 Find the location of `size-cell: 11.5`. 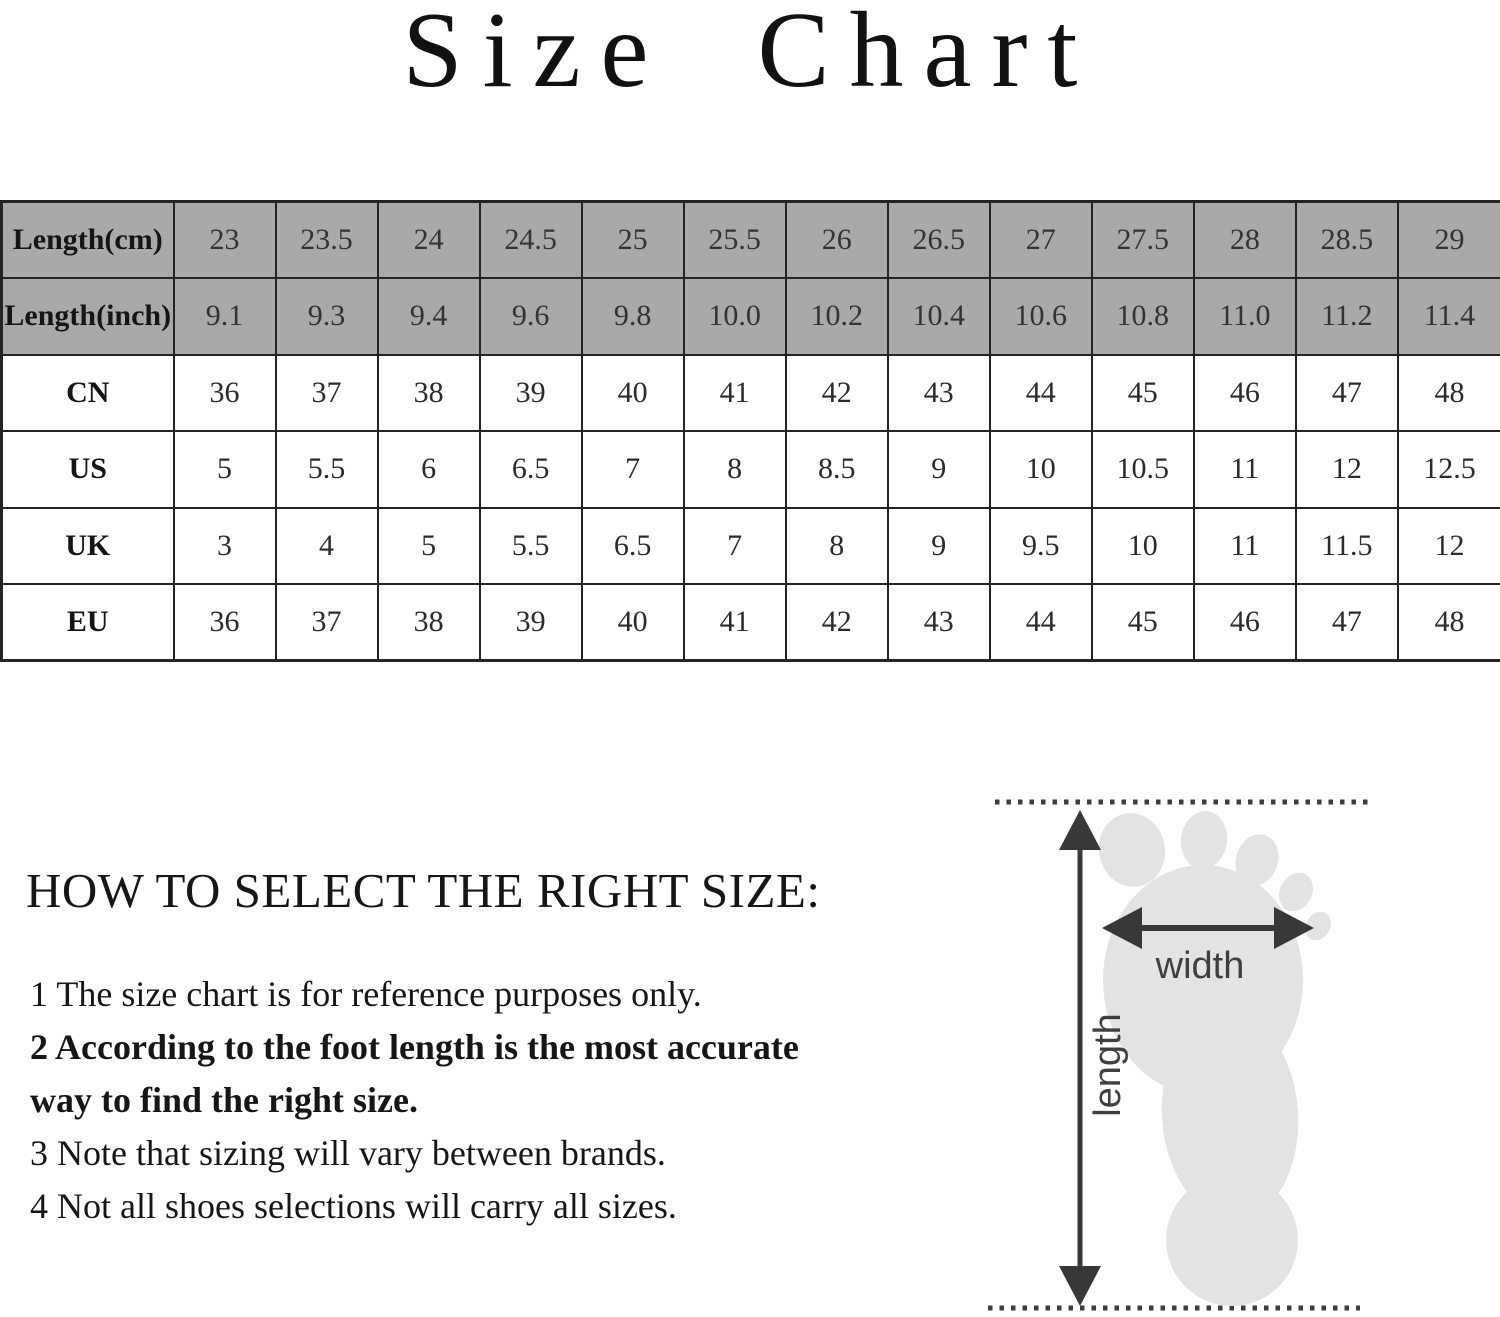

size-cell: 11.5 is located at coordinates (1346, 545).